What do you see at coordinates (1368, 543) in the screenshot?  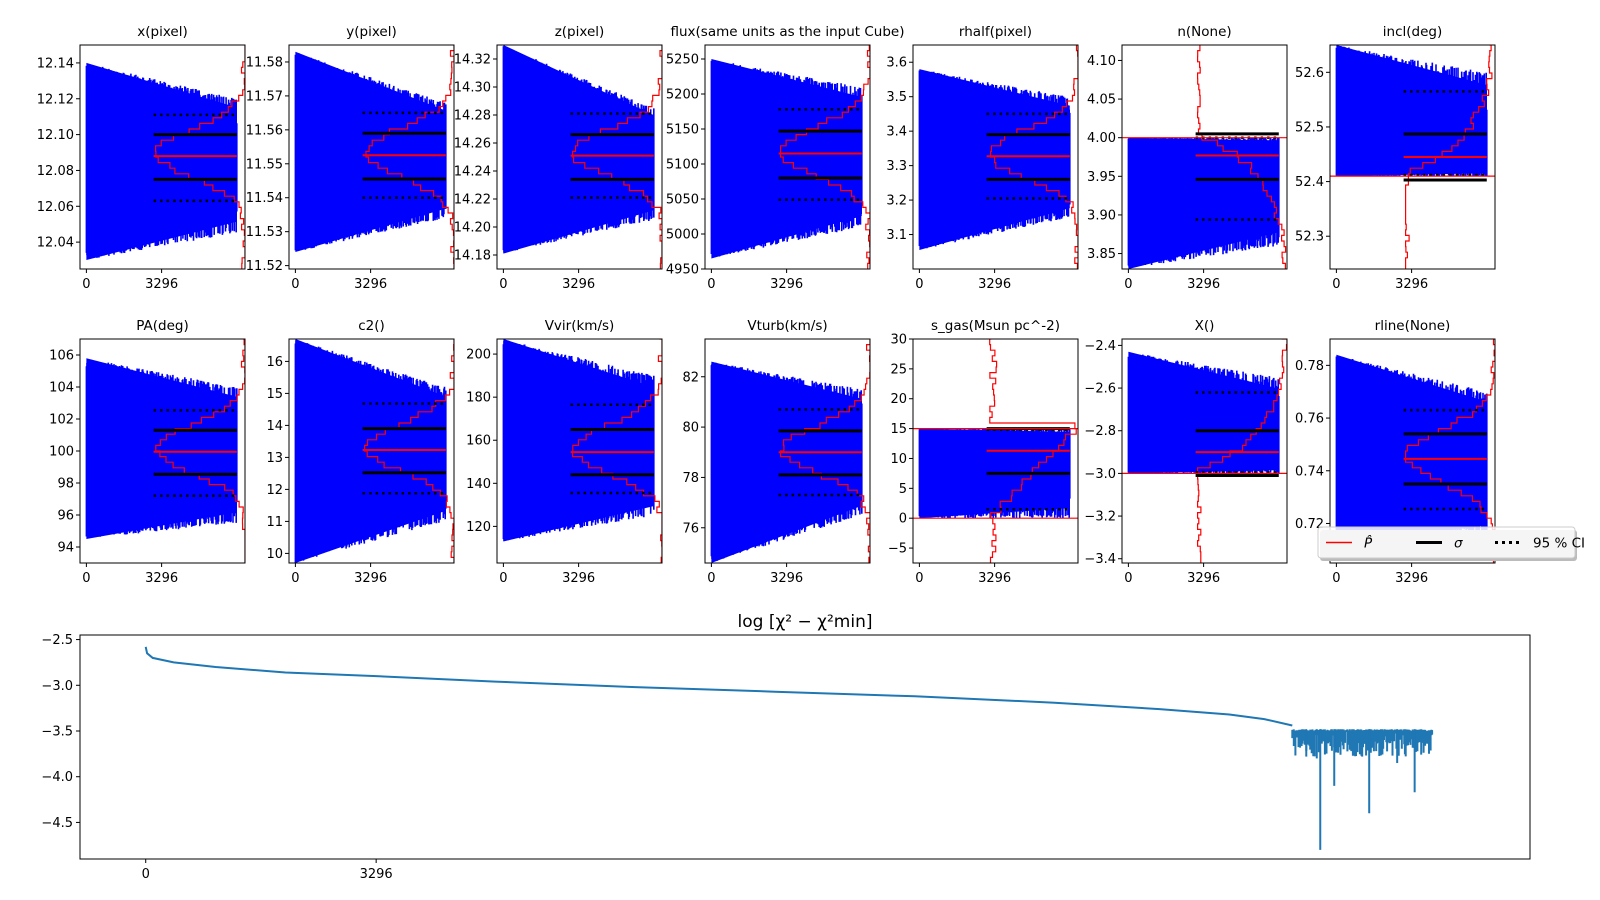 I see `legend-label-0: P̂` at bounding box center [1368, 543].